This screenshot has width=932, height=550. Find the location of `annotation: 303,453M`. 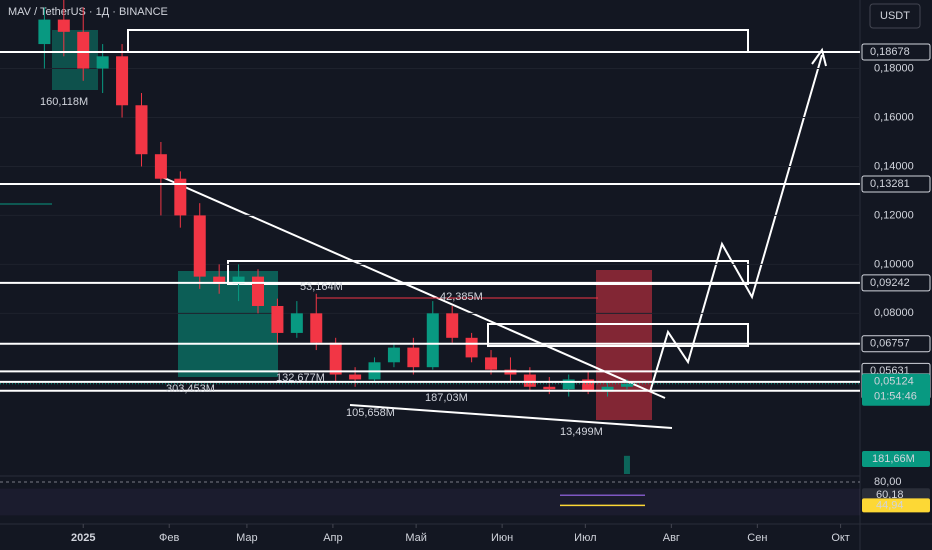

annotation: 303,453M is located at coordinates (190, 389).